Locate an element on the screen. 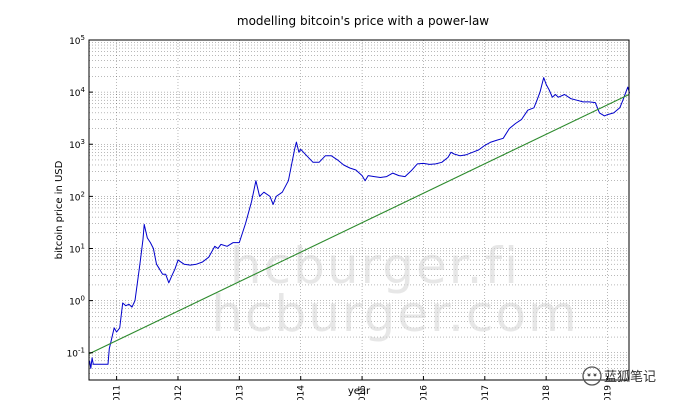  y-tick-label: 10⁴ is located at coordinates (77, 92).